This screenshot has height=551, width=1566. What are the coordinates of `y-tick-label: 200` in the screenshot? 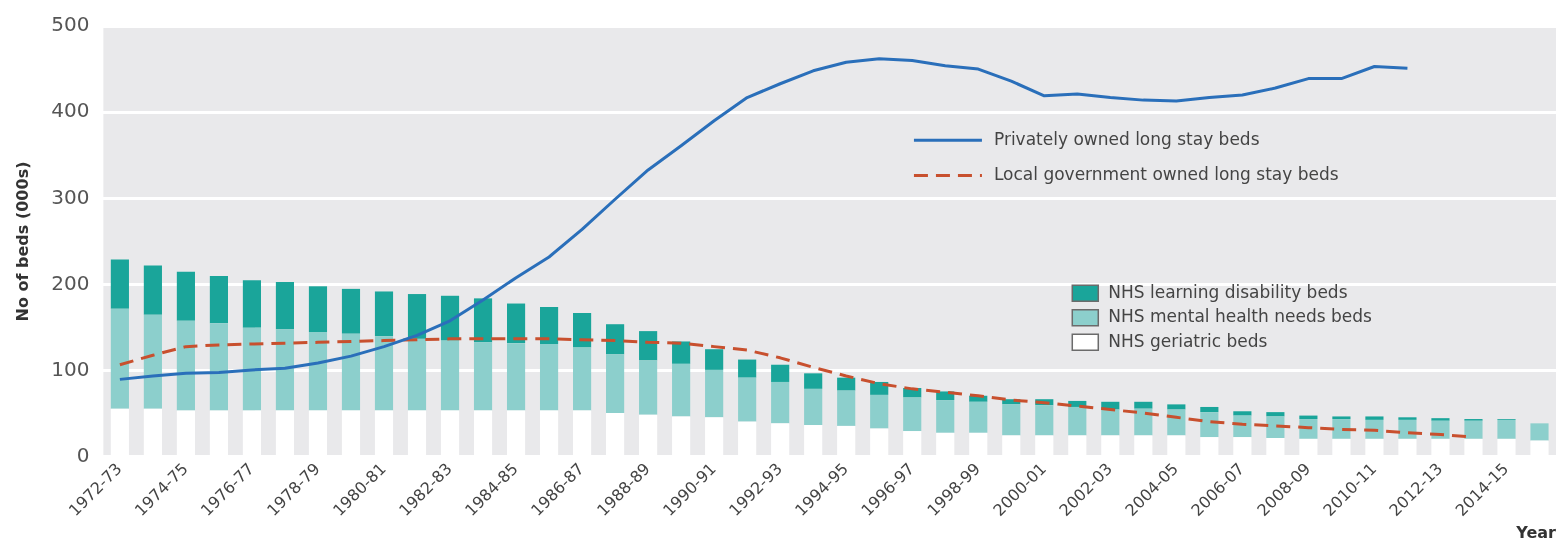 It's located at (70, 282).